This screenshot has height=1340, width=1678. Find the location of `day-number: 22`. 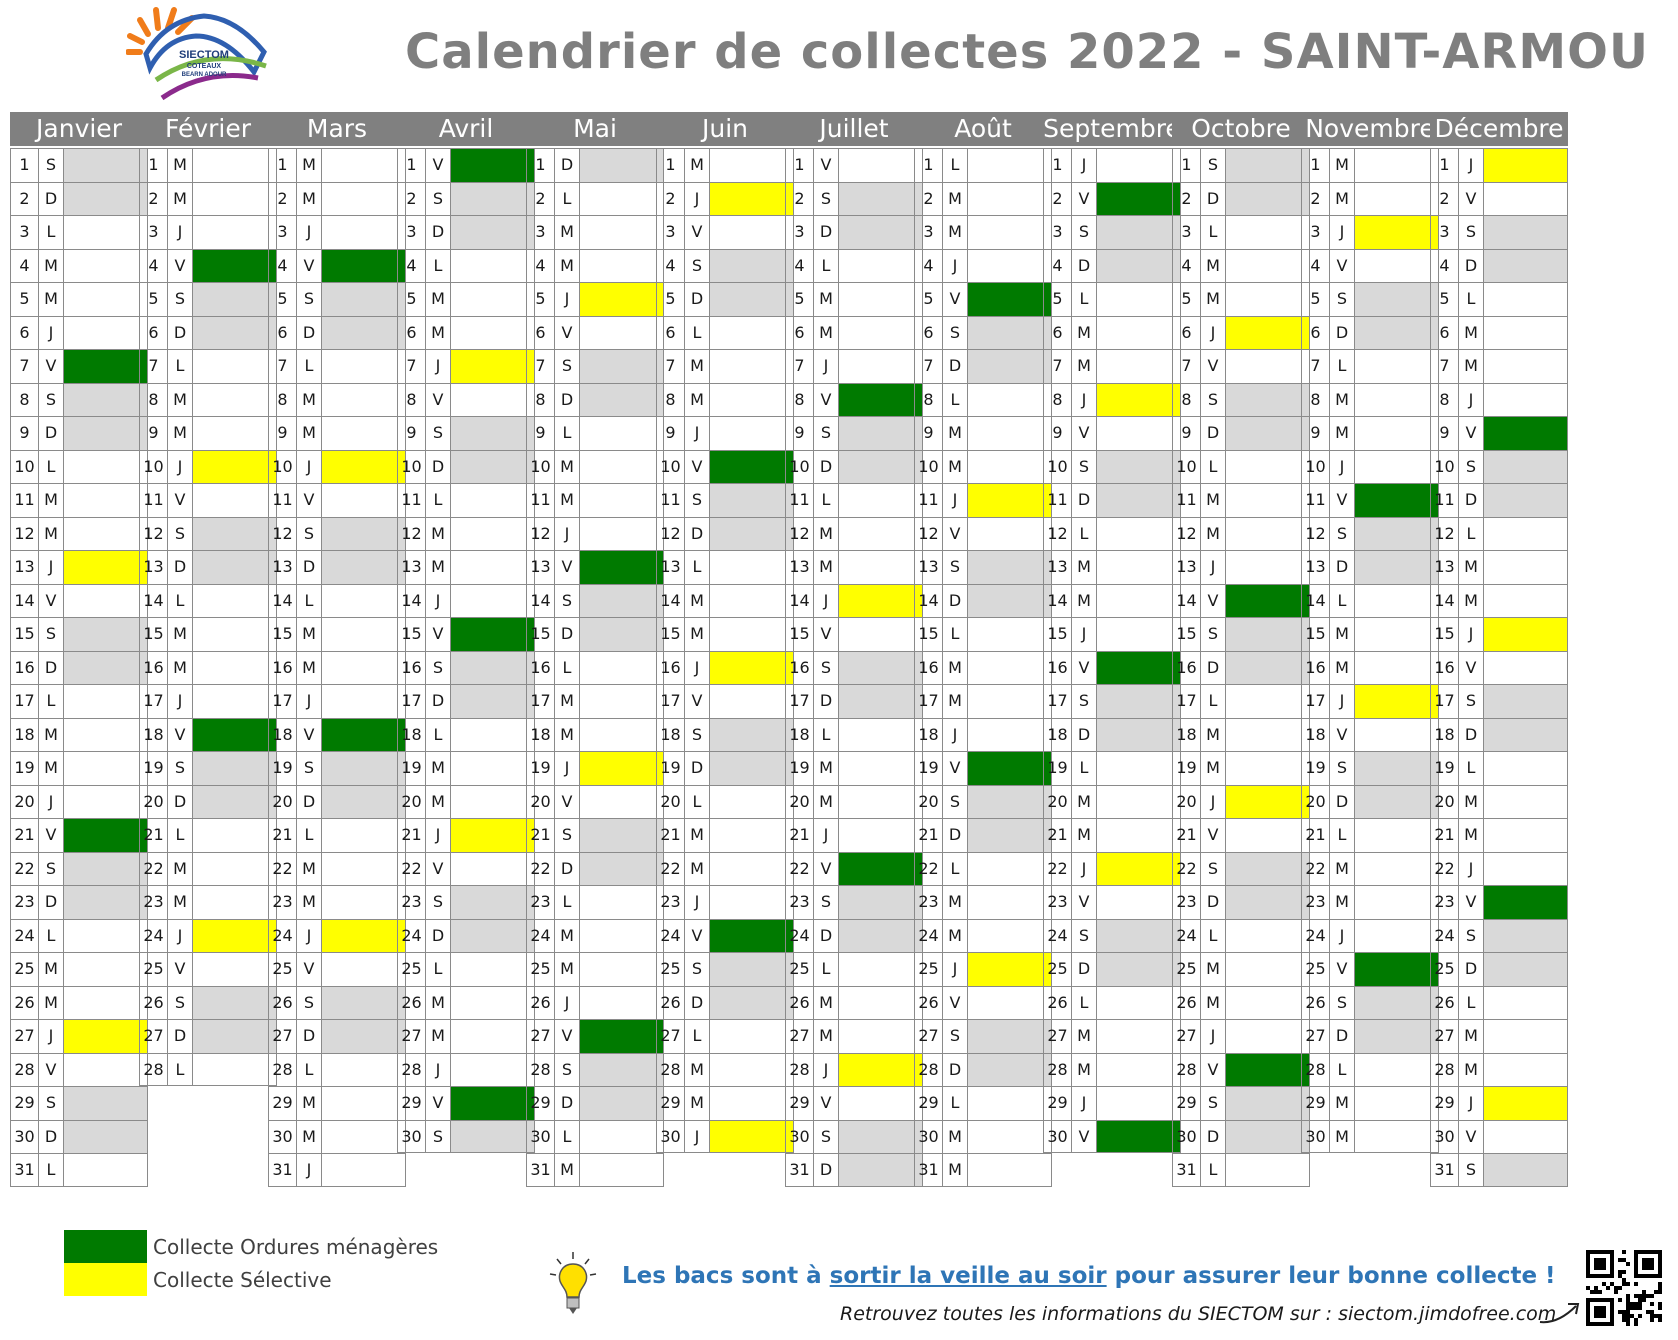

day-number: 22 is located at coordinates (412, 868).